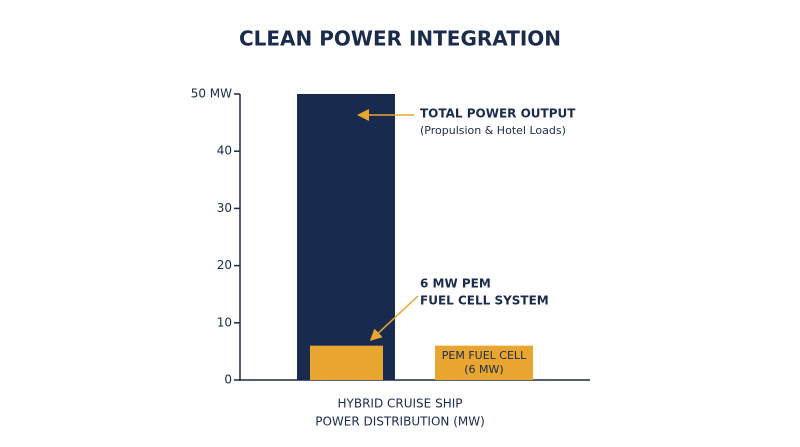  What do you see at coordinates (224, 265) in the screenshot?
I see `y-tick-label: 20` at bounding box center [224, 265].